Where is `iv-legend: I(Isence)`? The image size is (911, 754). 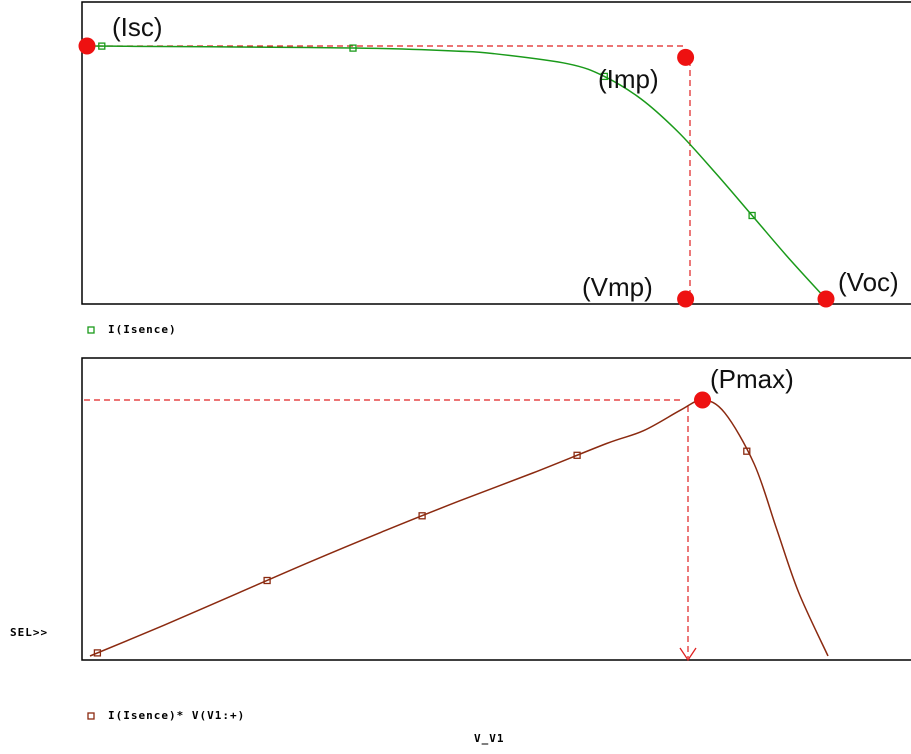 iv-legend: I(Isence) is located at coordinates (132, 329).